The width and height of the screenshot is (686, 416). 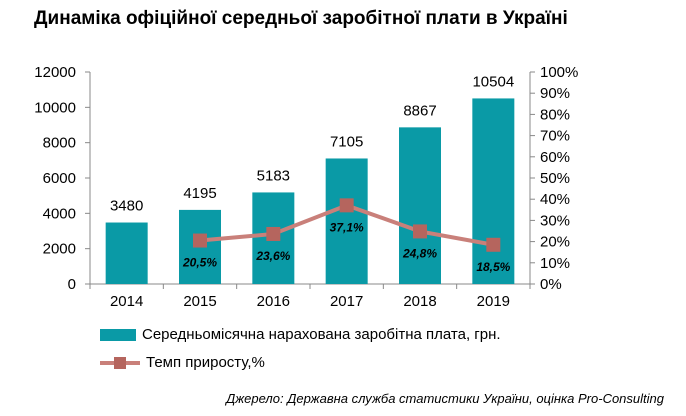 I want to click on legend-swatch-line, so click(x=120, y=363).